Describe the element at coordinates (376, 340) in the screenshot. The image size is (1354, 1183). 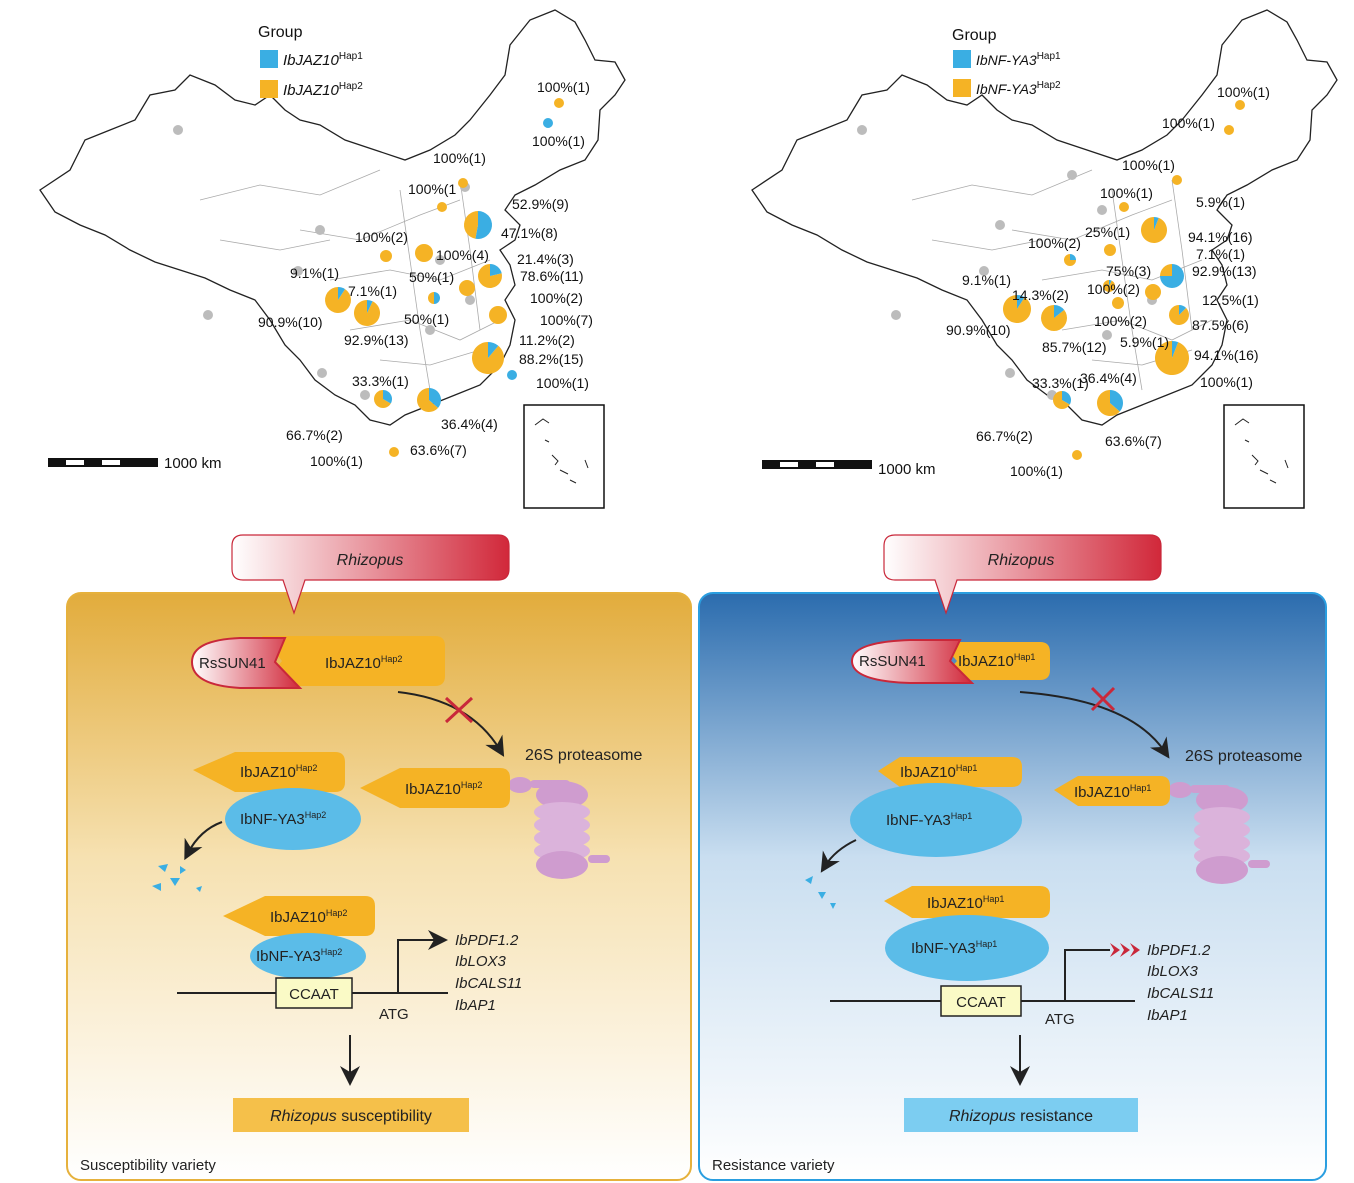
I see `percent-label: 92.9%(13)` at that location.